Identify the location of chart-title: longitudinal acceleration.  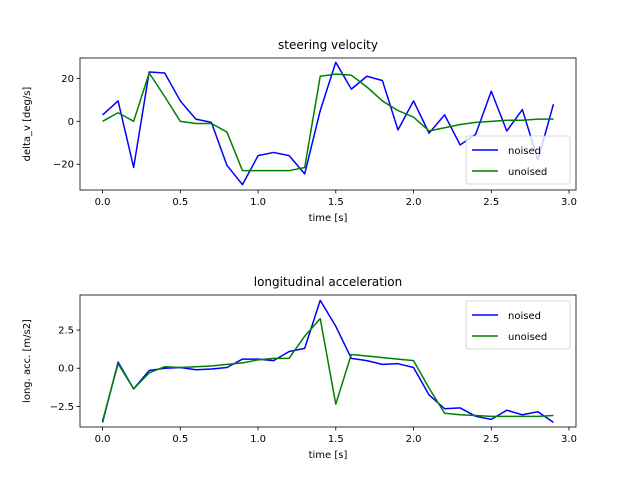
(328, 282).